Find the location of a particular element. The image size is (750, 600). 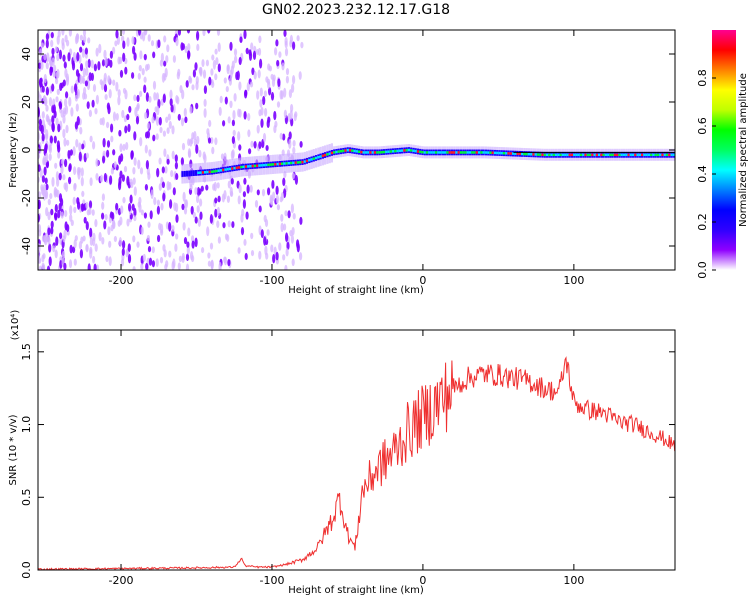

y-tick-label: 1.5 is located at coordinates (26, 352).